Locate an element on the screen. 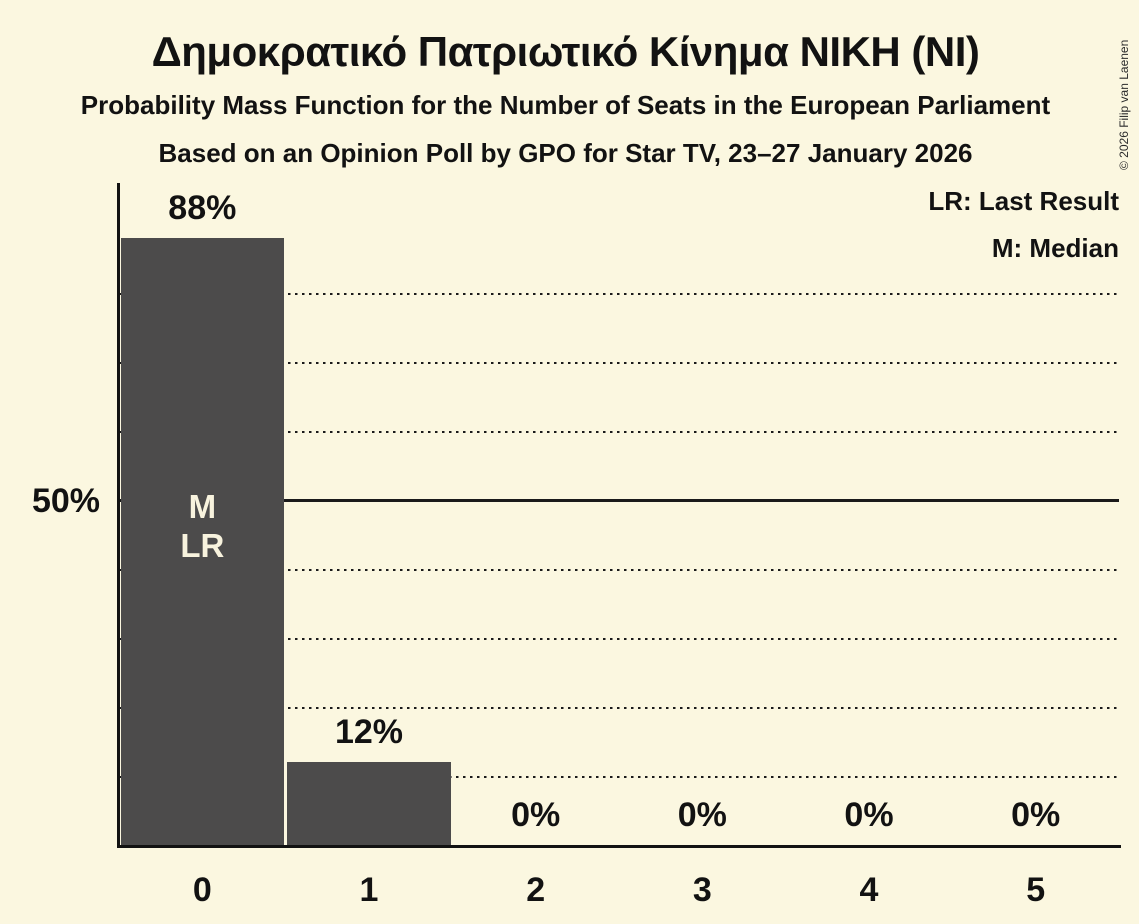 This screenshot has height=924, width=1139. chart-title: Δημοκρατικό Πατριωτικό Κίνημα ΝΙΚΗ (ΝΙ) is located at coordinates (565, 51).